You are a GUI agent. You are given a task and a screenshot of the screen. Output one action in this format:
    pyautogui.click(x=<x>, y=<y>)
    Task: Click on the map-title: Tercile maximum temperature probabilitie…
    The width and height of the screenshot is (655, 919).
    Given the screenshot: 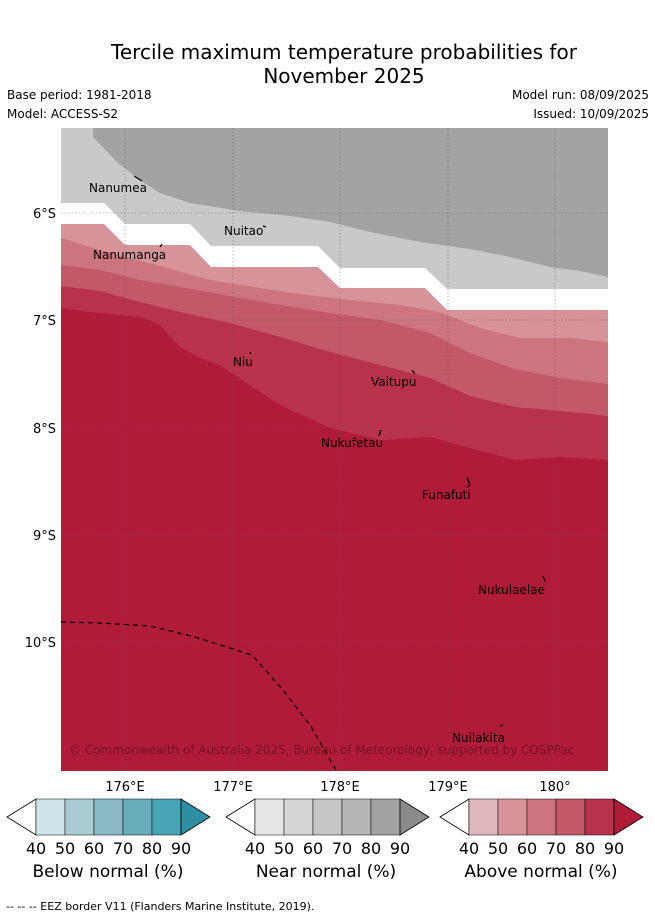 What is the action you would take?
    pyautogui.click(x=327, y=64)
    